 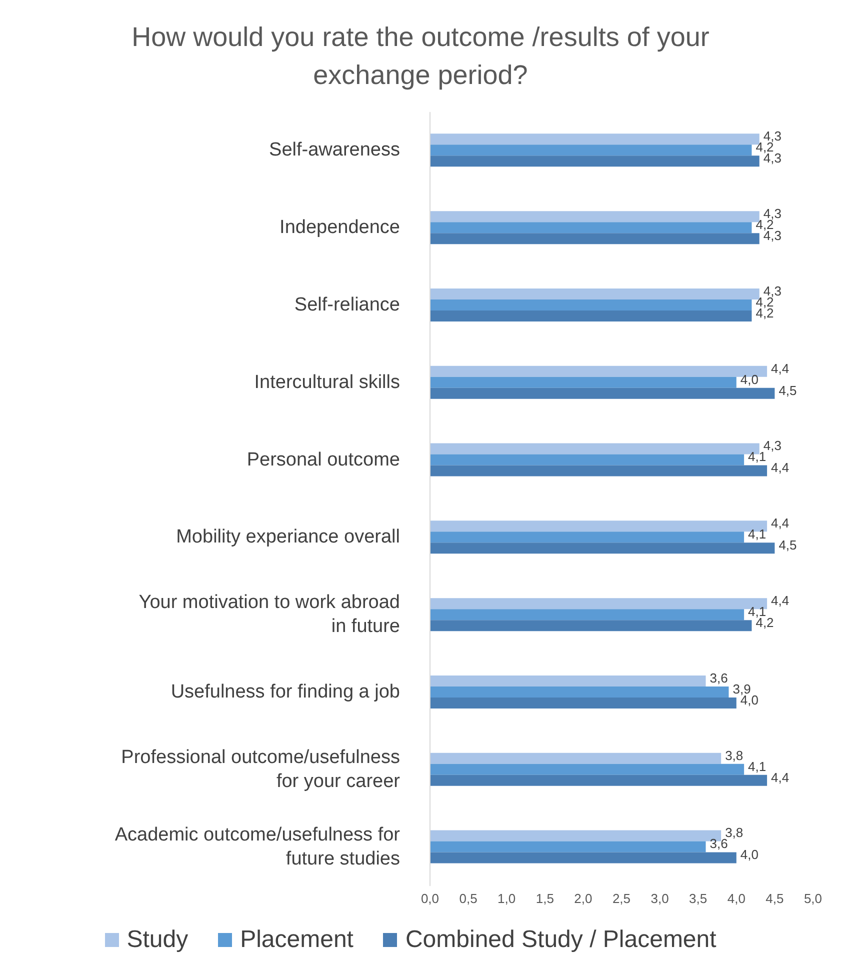 What do you see at coordinates (257, 847) in the screenshot?
I see `y-tick-label: Academic outcome/usefulness for future studies` at bounding box center [257, 847].